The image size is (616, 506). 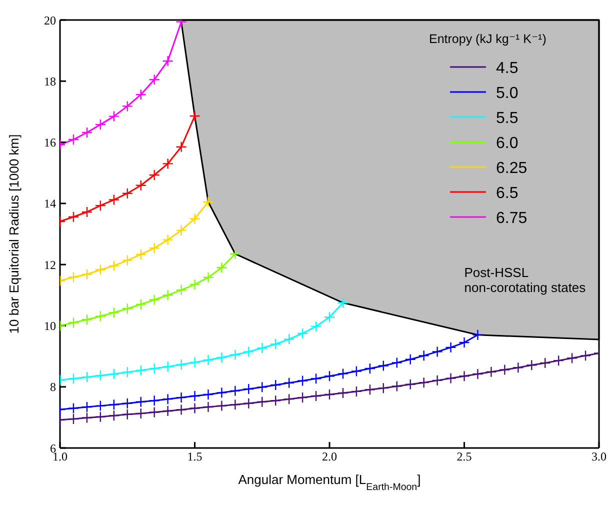 I want to click on legend-label: 6.25, so click(x=512, y=168).